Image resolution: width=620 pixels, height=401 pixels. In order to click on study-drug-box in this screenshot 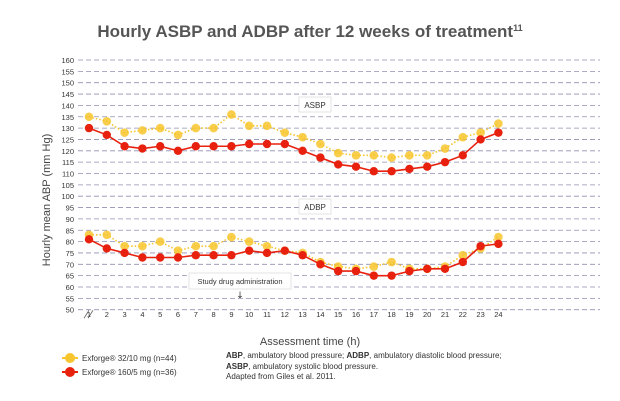, I will do `click(240, 281)`.